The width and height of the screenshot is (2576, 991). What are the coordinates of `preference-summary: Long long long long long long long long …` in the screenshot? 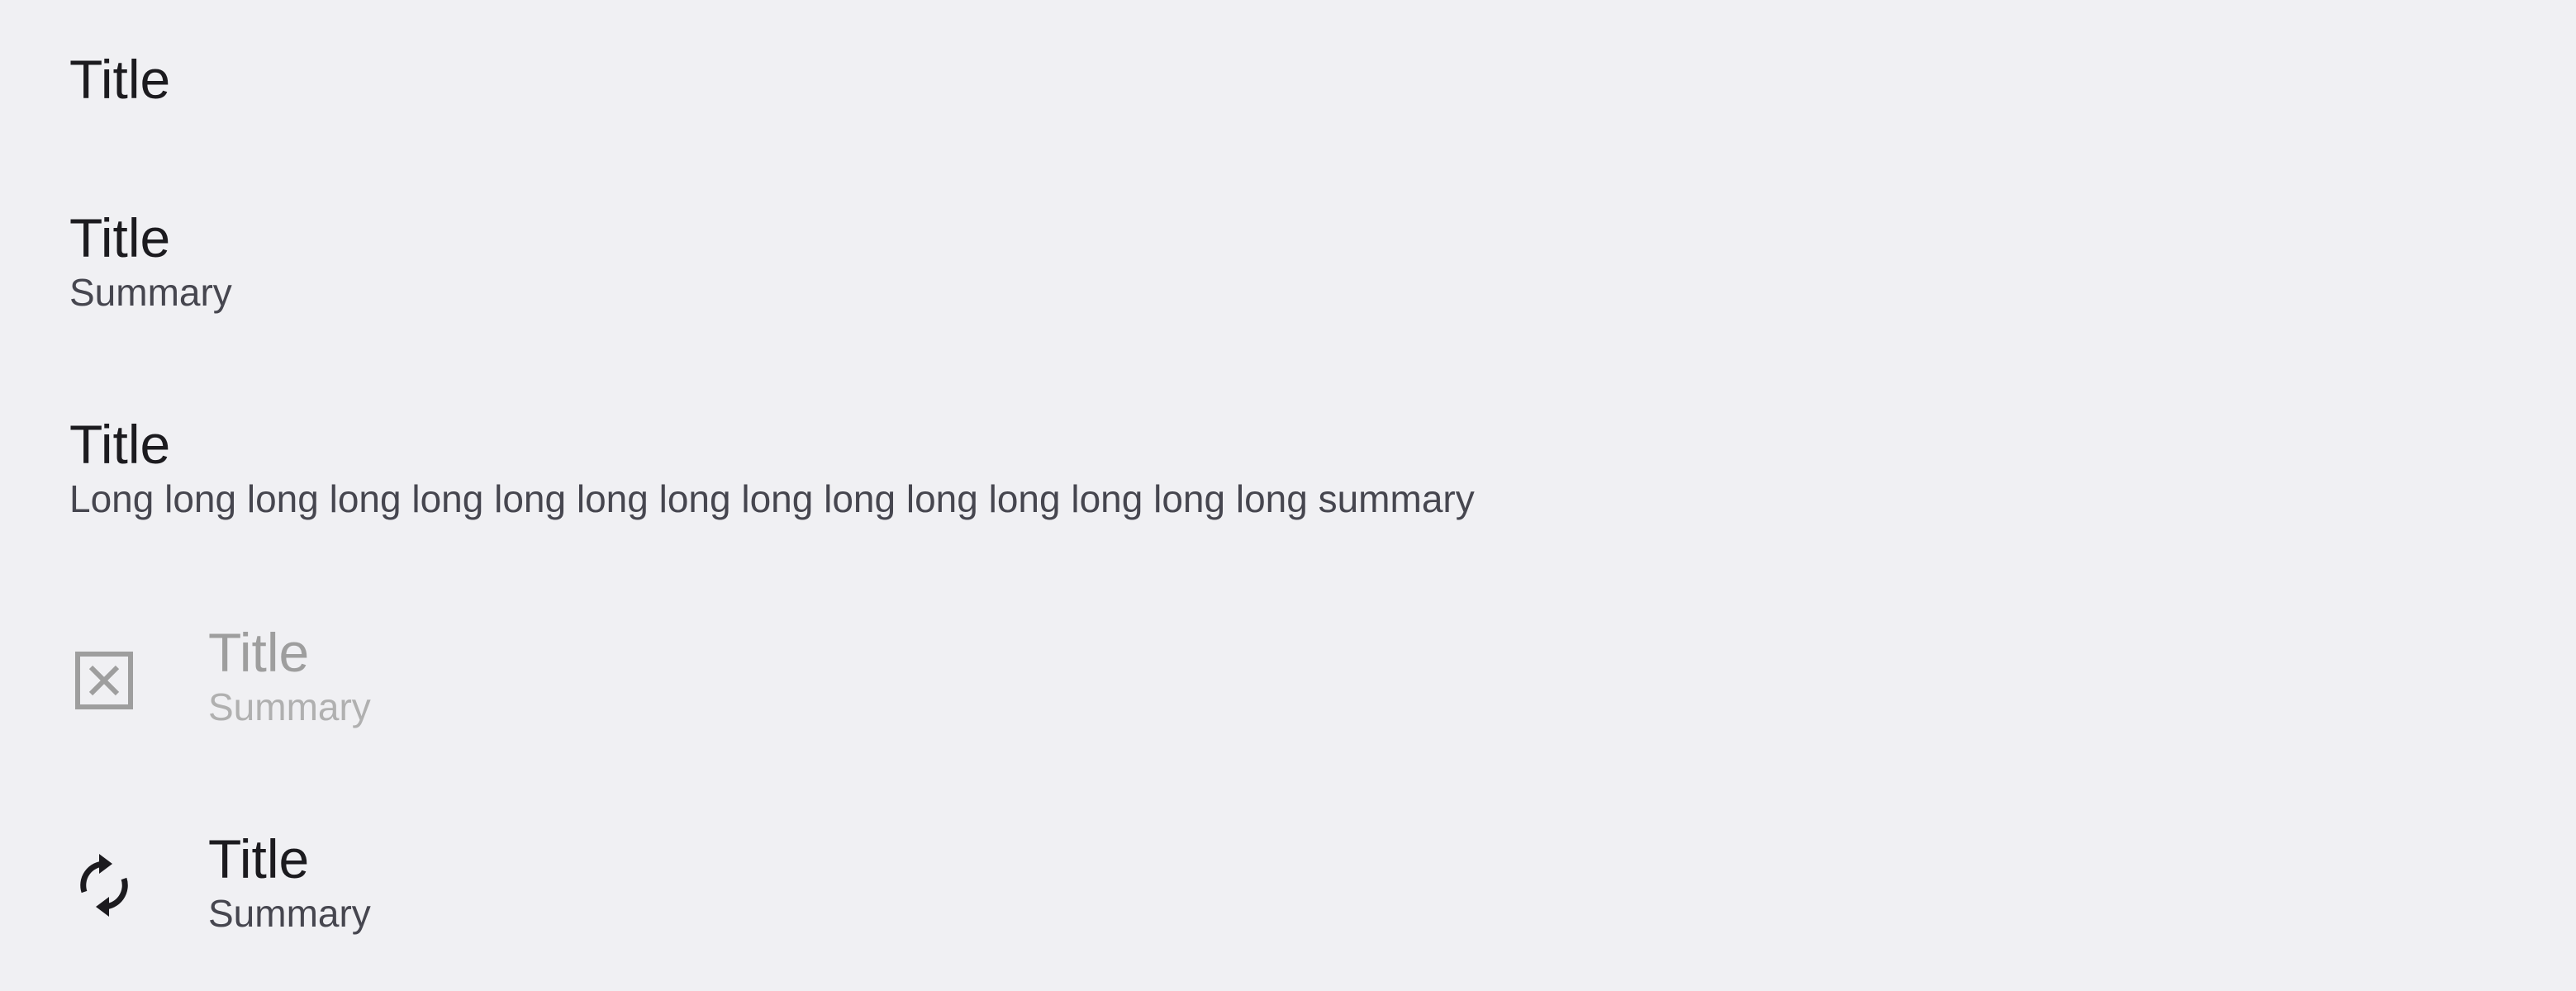 It's located at (772, 498).